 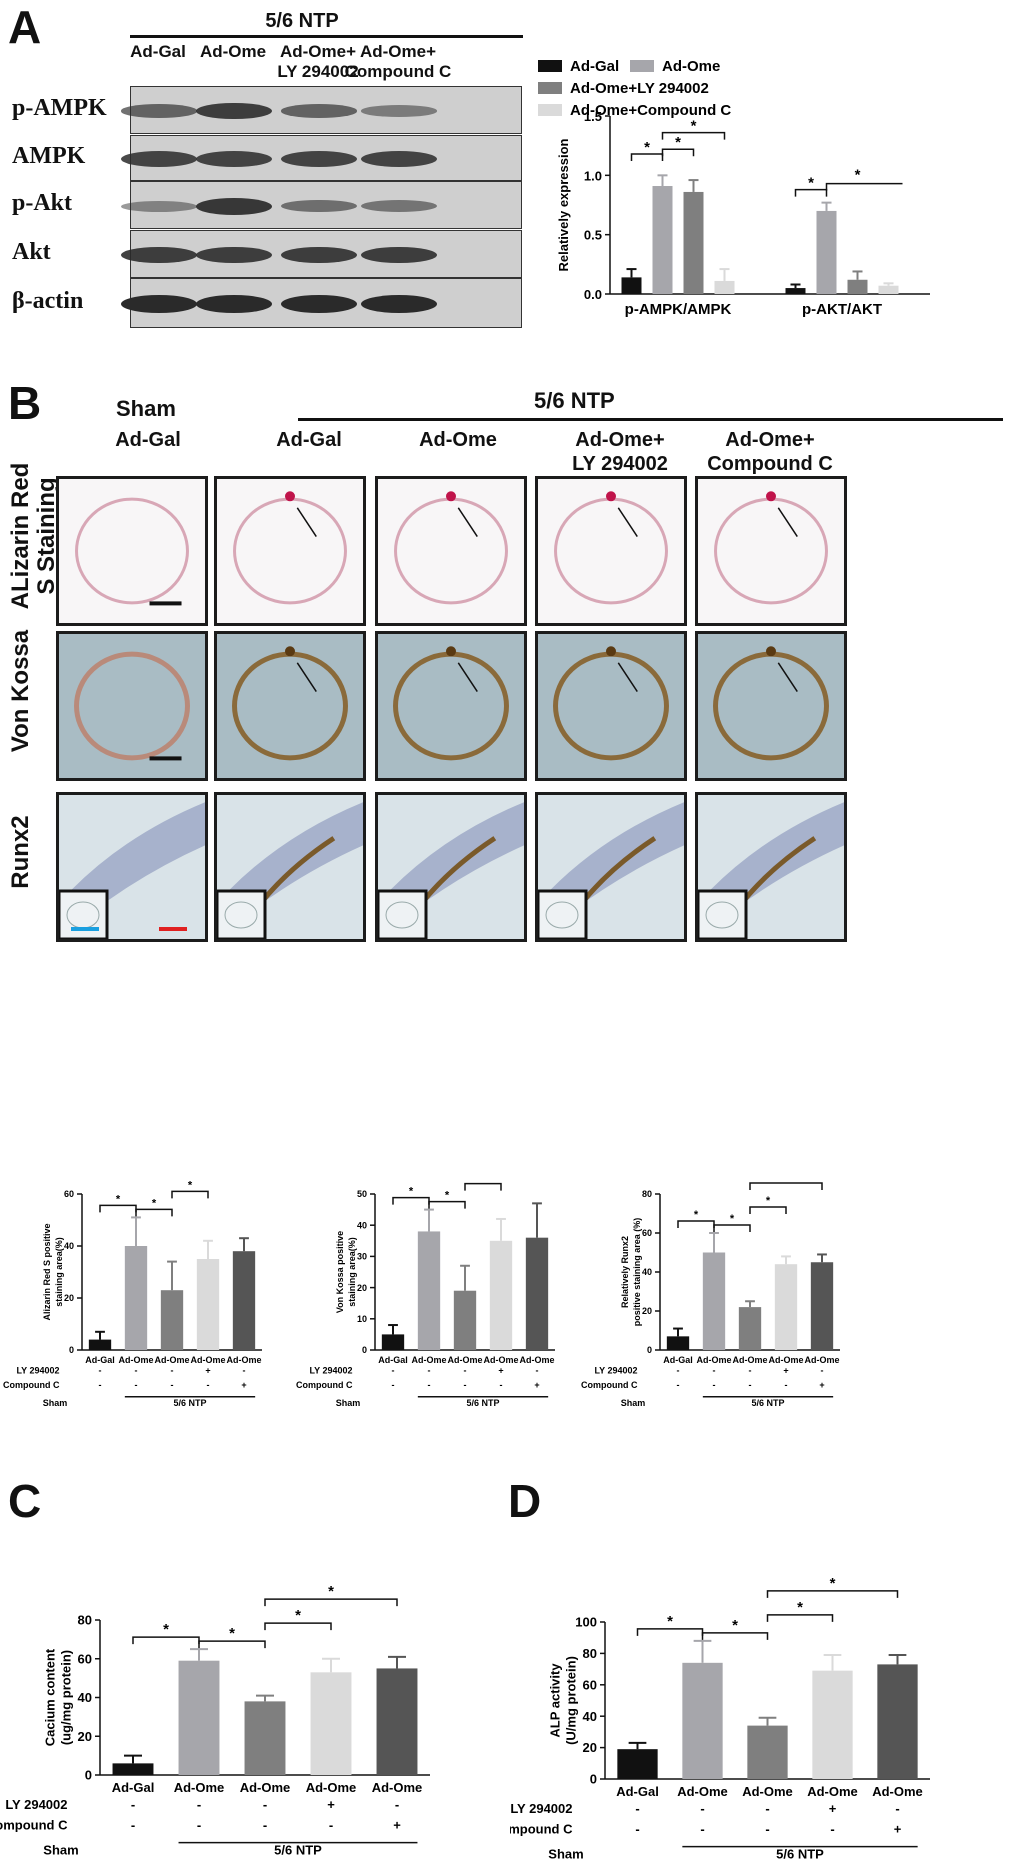 What do you see at coordinates (348, 1403) in the screenshot?
I see `group-label: Sham` at bounding box center [348, 1403].